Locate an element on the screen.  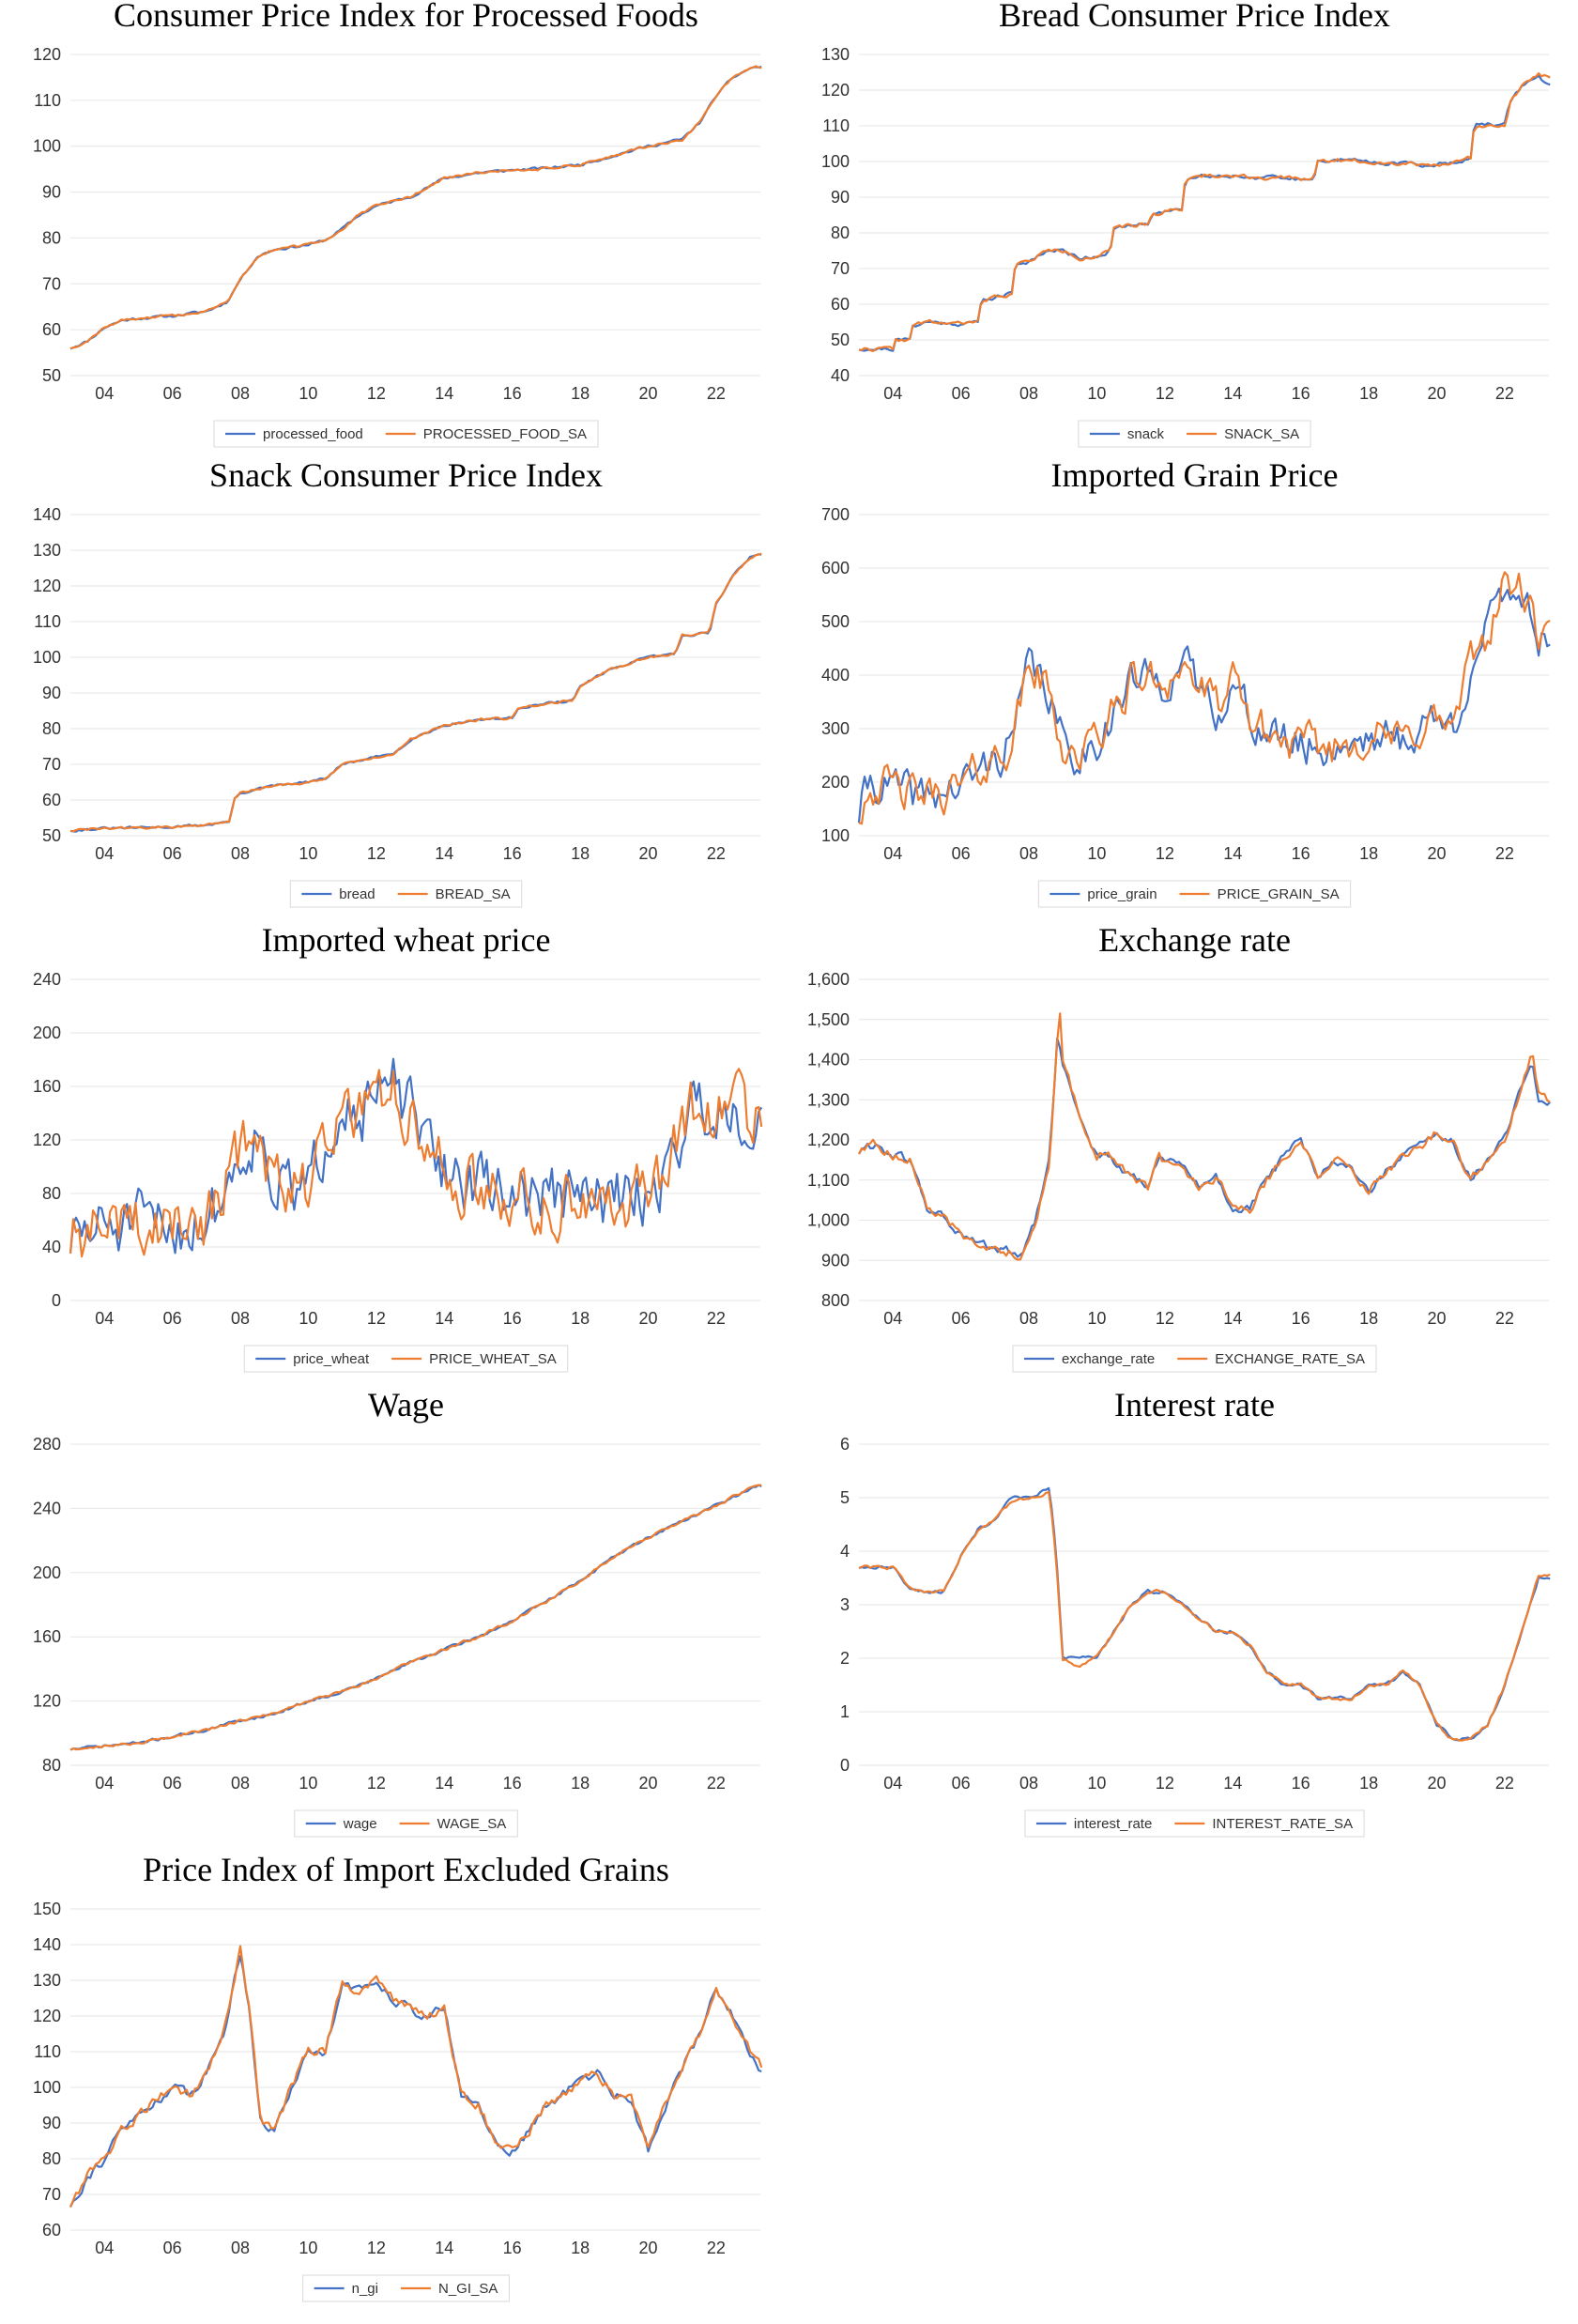
legend: snack SNACK_SA is located at coordinates (1194, 434).